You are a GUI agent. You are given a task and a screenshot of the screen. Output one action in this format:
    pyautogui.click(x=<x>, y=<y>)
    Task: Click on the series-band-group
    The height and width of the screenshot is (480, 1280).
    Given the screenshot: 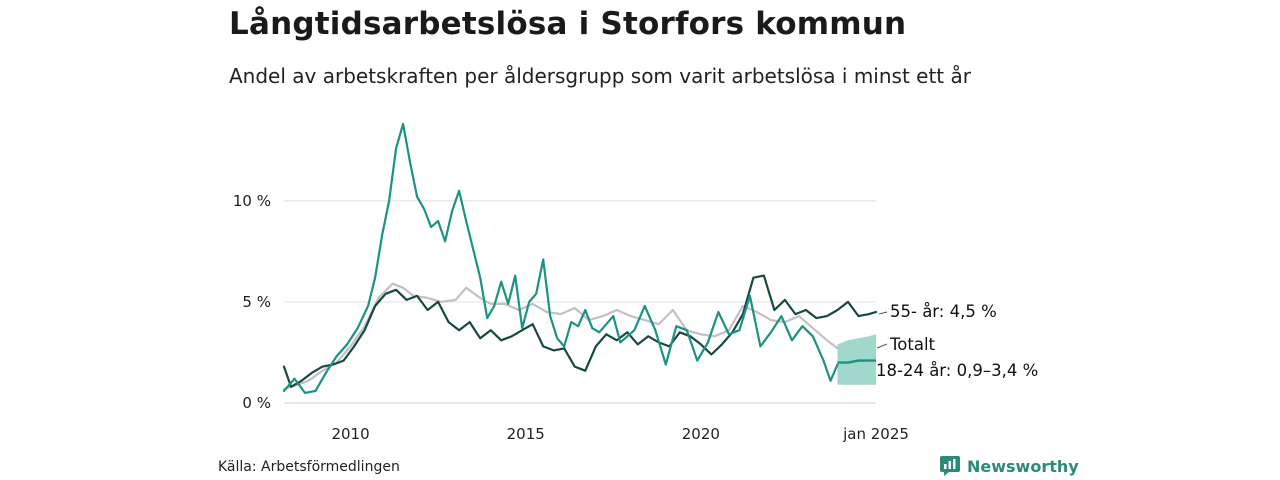 What is the action you would take?
    pyautogui.click(x=856, y=359)
    